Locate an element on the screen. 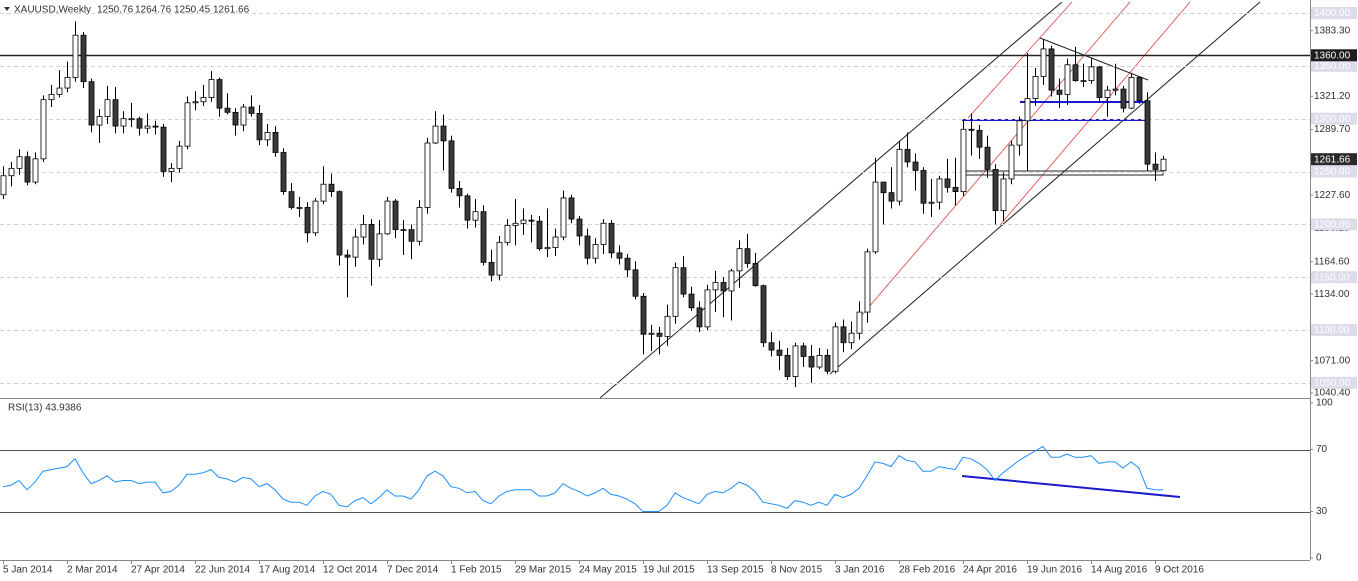 The width and height of the screenshot is (1358, 581). x-tick-label: 3 Jan 2016 is located at coordinates (860, 570).